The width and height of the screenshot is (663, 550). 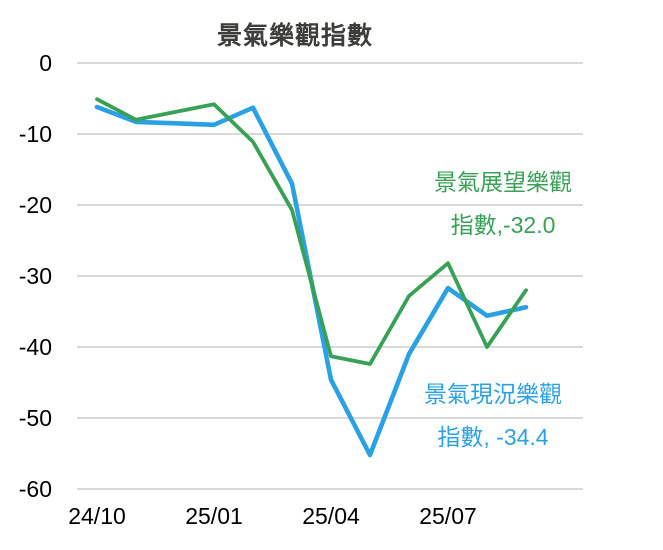 I want to click on y-tick-label--40: -40, so click(x=35, y=347).